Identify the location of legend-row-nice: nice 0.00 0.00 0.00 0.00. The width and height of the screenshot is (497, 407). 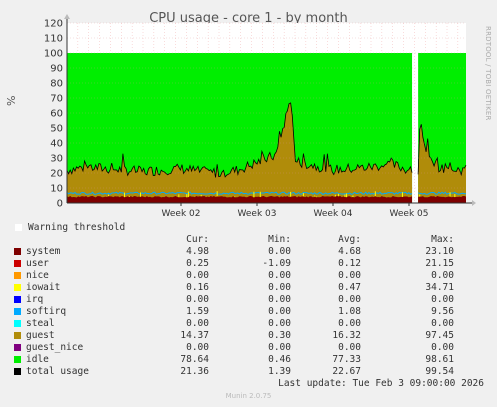
(248, 276).